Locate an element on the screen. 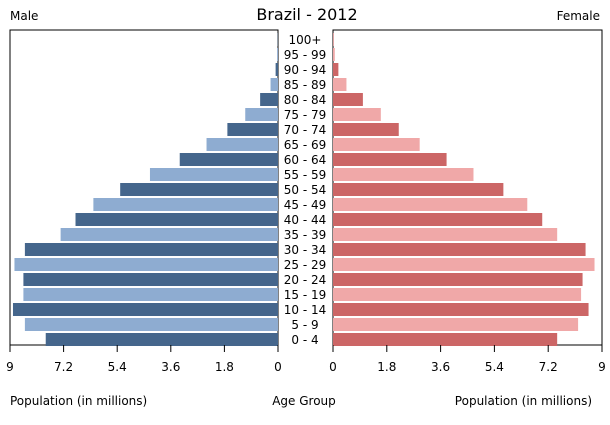 This screenshot has width=610, height=425. age-group-label: 70 - 74 is located at coordinates (305, 130).